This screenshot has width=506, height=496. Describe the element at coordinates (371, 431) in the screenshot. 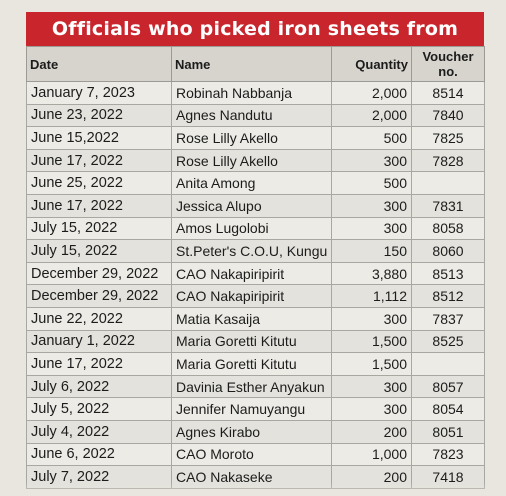

I see `cell-quantity: 200` at that location.